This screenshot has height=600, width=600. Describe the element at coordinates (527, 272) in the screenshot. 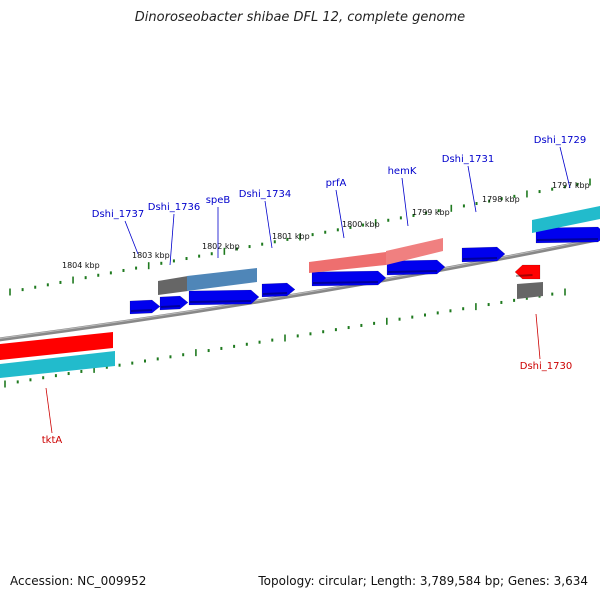

I see `gene-cds-reverse` at that location.